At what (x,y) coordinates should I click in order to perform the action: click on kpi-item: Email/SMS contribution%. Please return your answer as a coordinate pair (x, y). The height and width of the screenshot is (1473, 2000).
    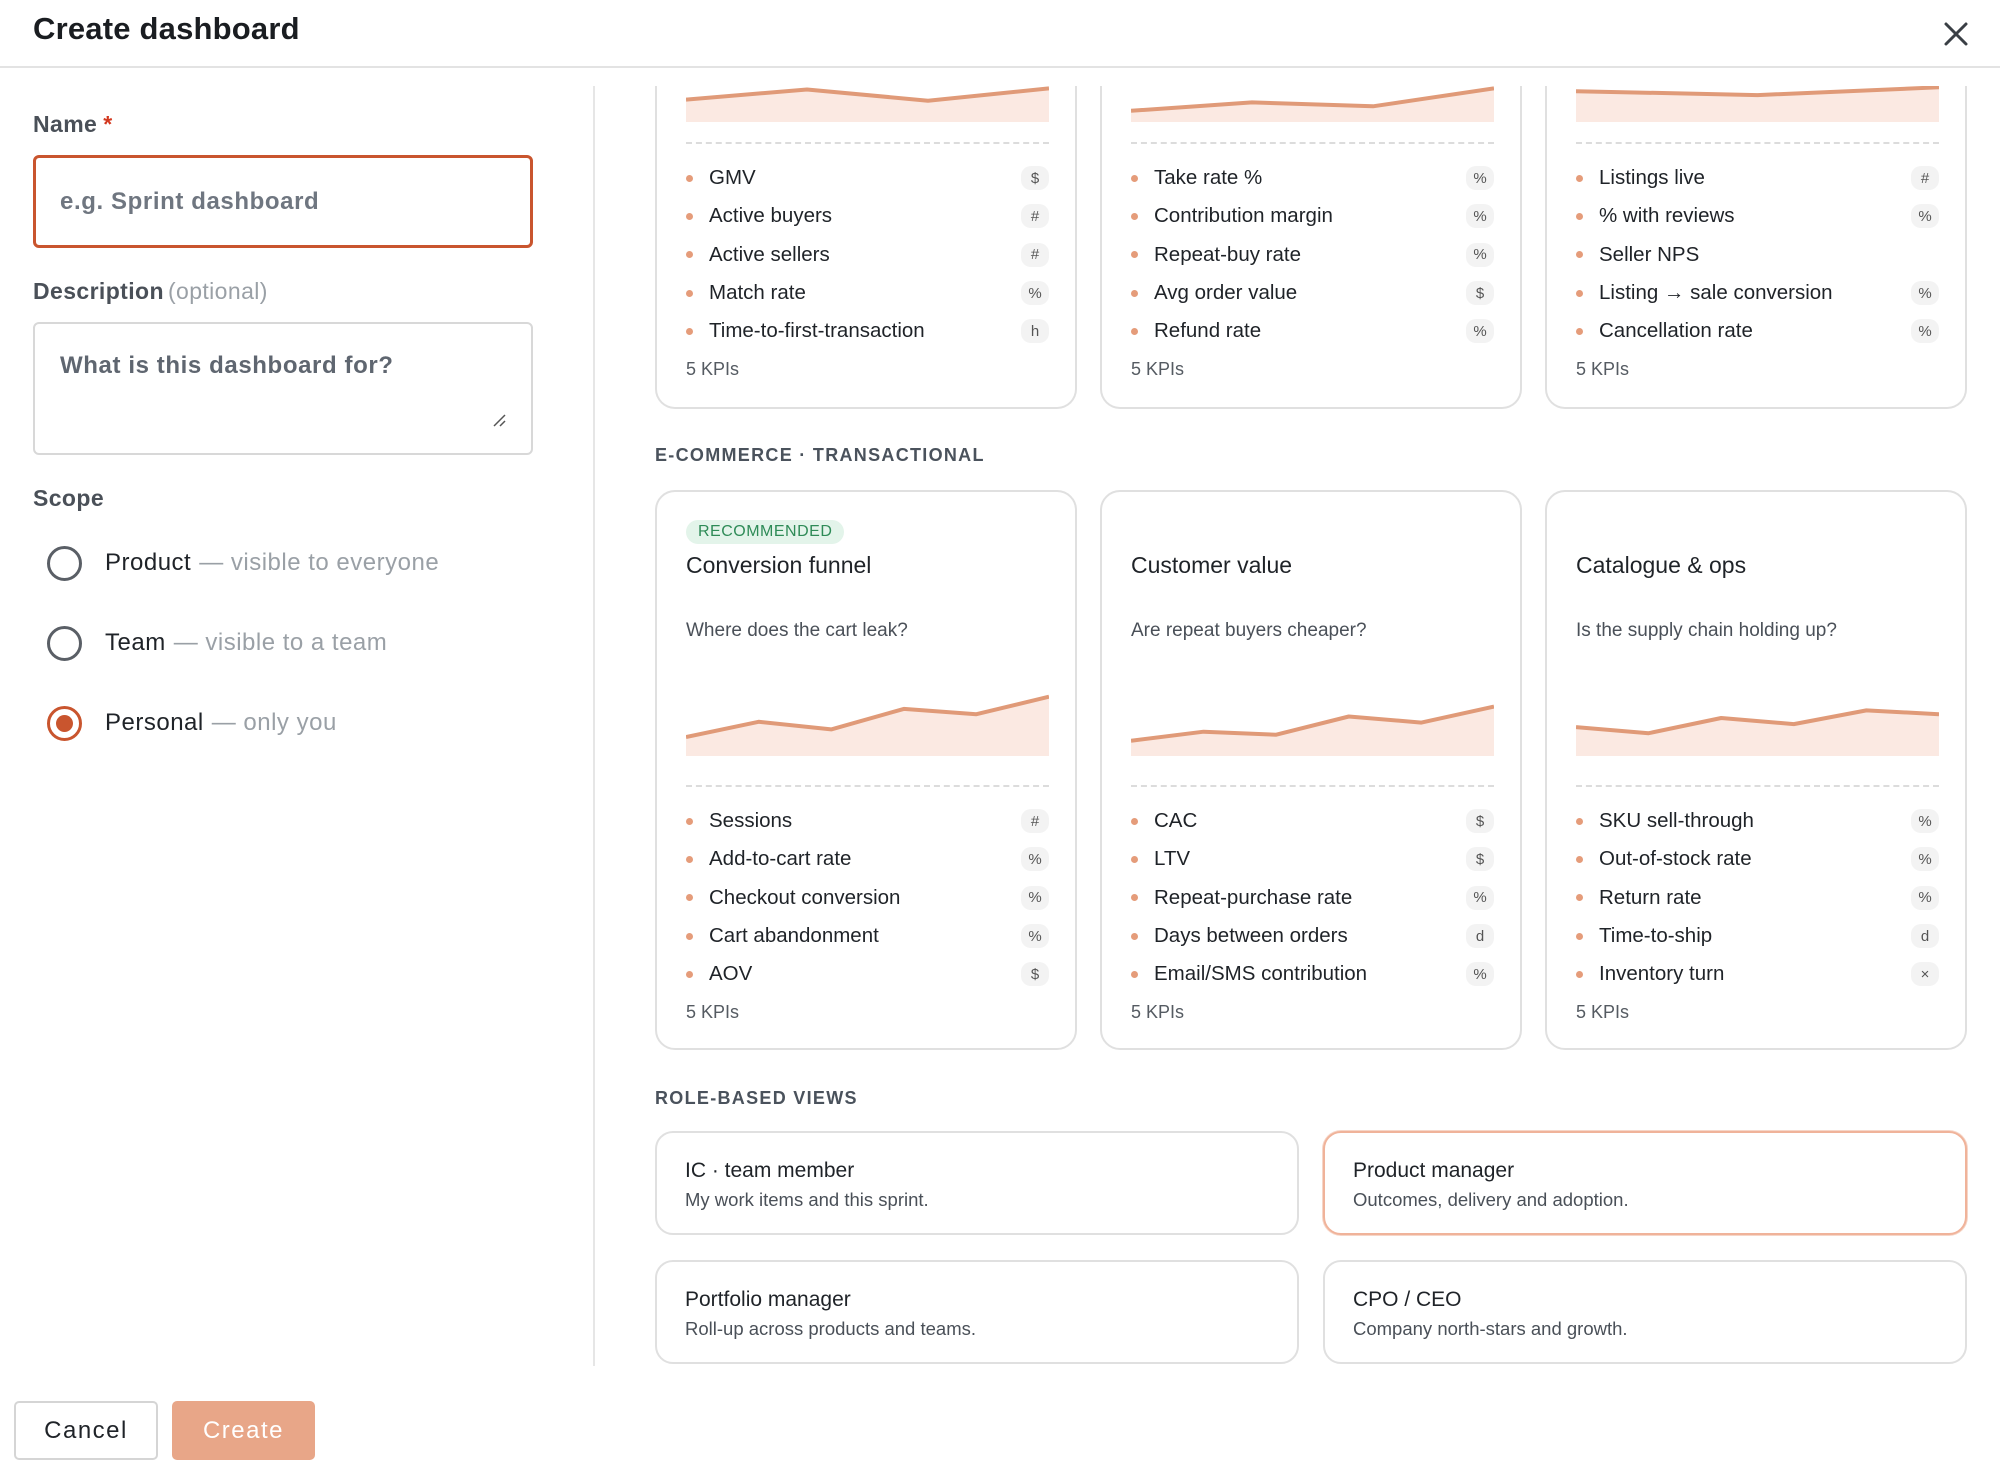
    Looking at the image, I should click on (1312, 974).